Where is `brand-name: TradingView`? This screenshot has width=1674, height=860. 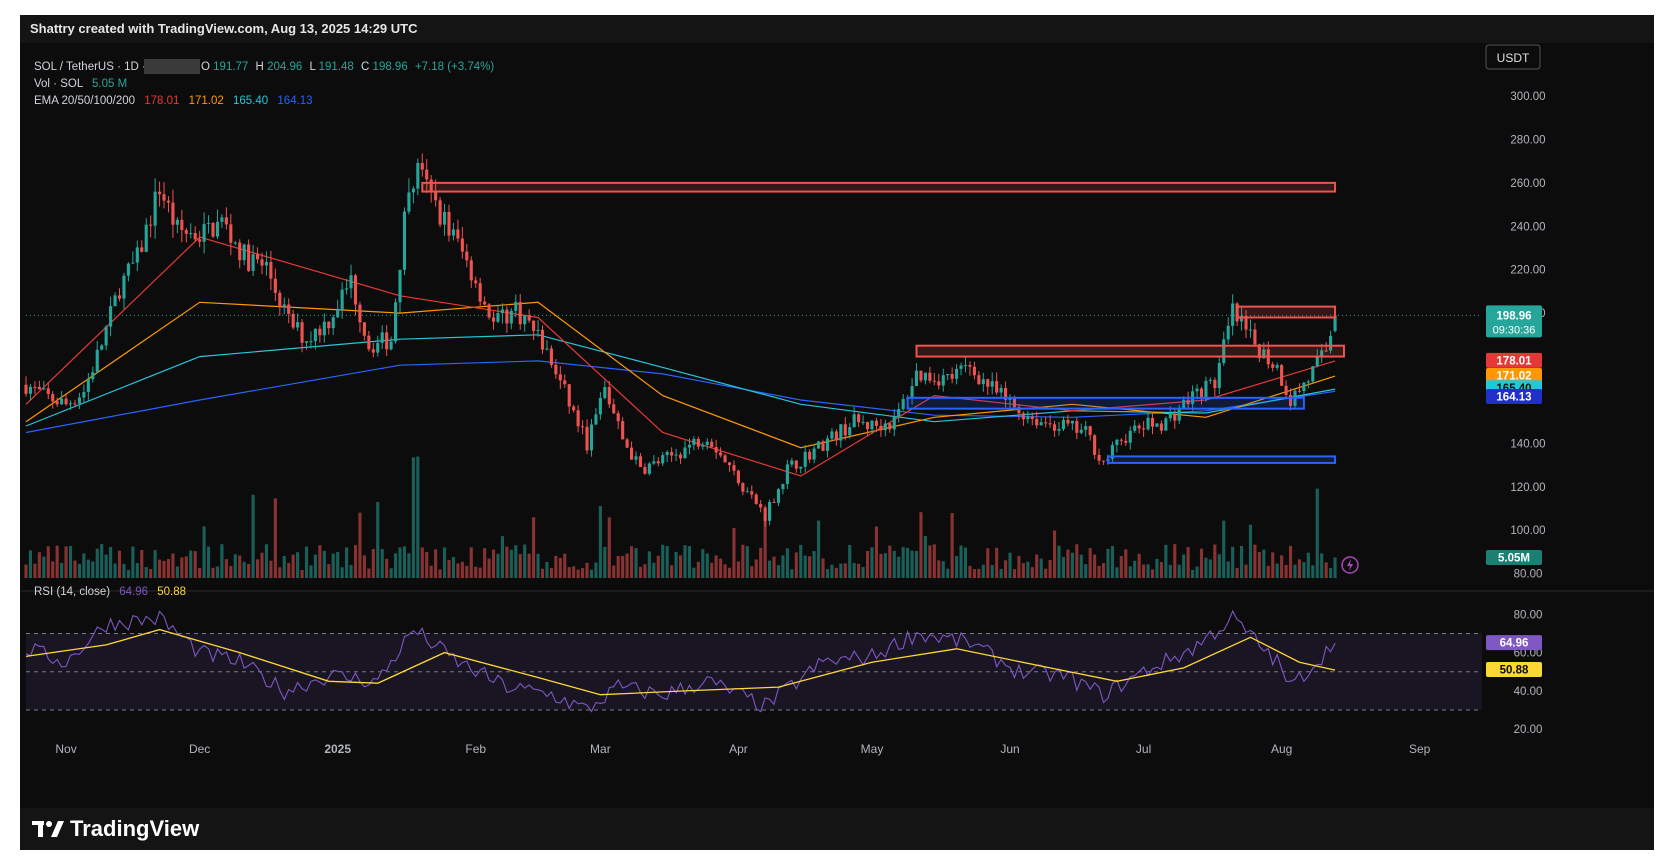 brand-name: TradingView is located at coordinates (135, 828).